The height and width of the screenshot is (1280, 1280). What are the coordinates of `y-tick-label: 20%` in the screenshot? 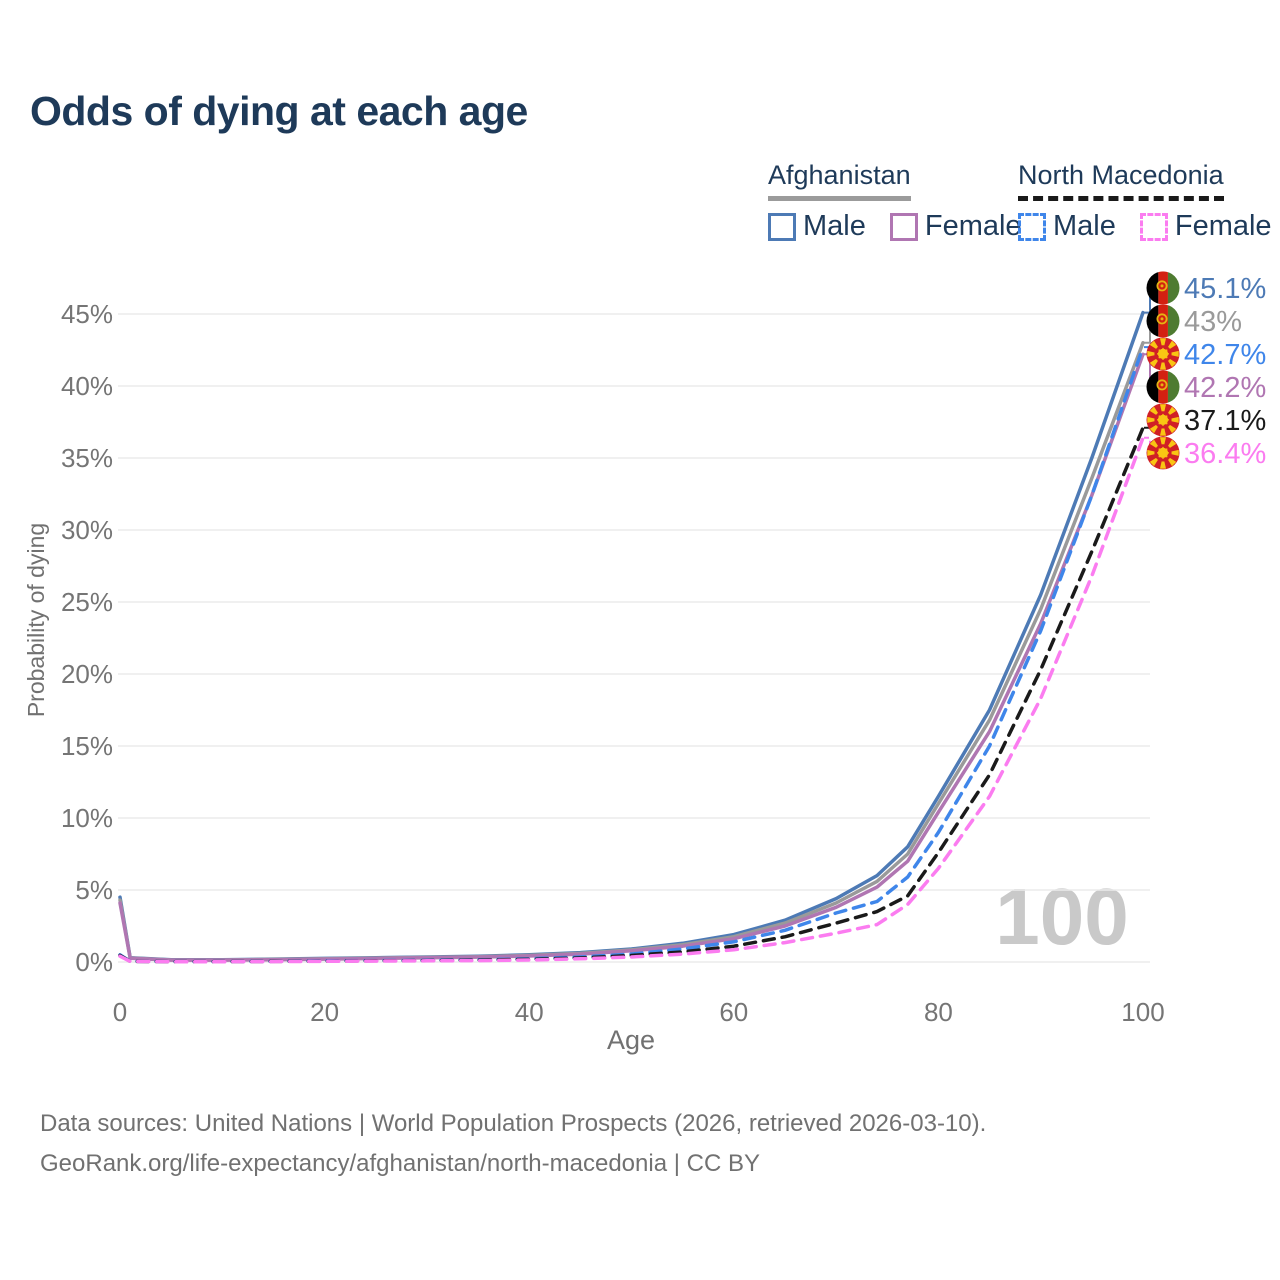 It's located at (87, 674).